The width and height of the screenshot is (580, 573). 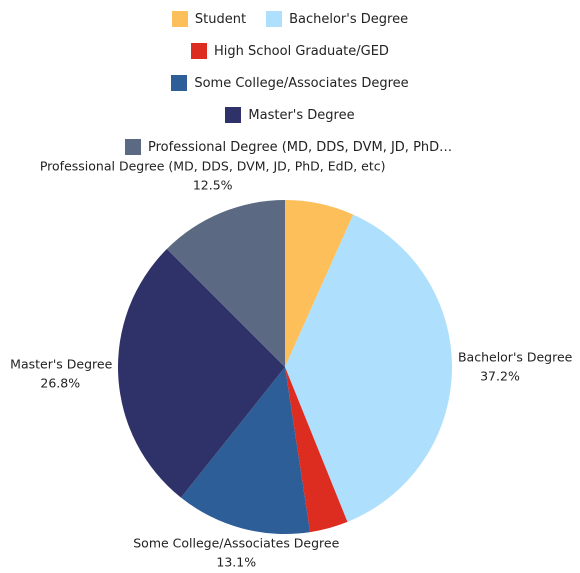 I want to click on legend-row: Some College/Associates Degree, so click(x=290, y=83).